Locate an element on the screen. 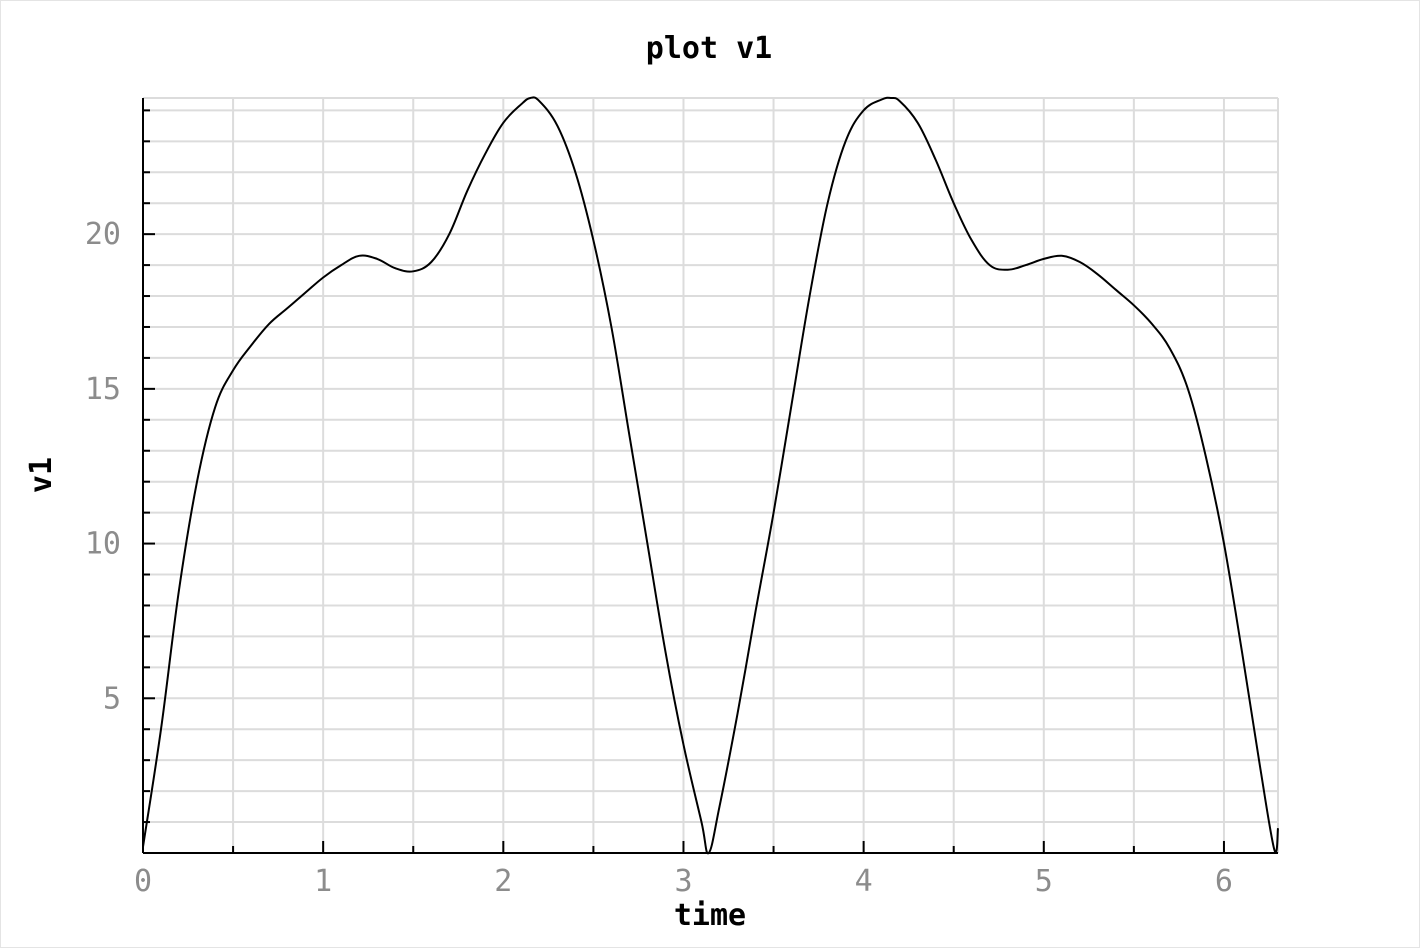 The image size is (1420, 949). x-tick-label: 2 is located at coordinates (503, 881).